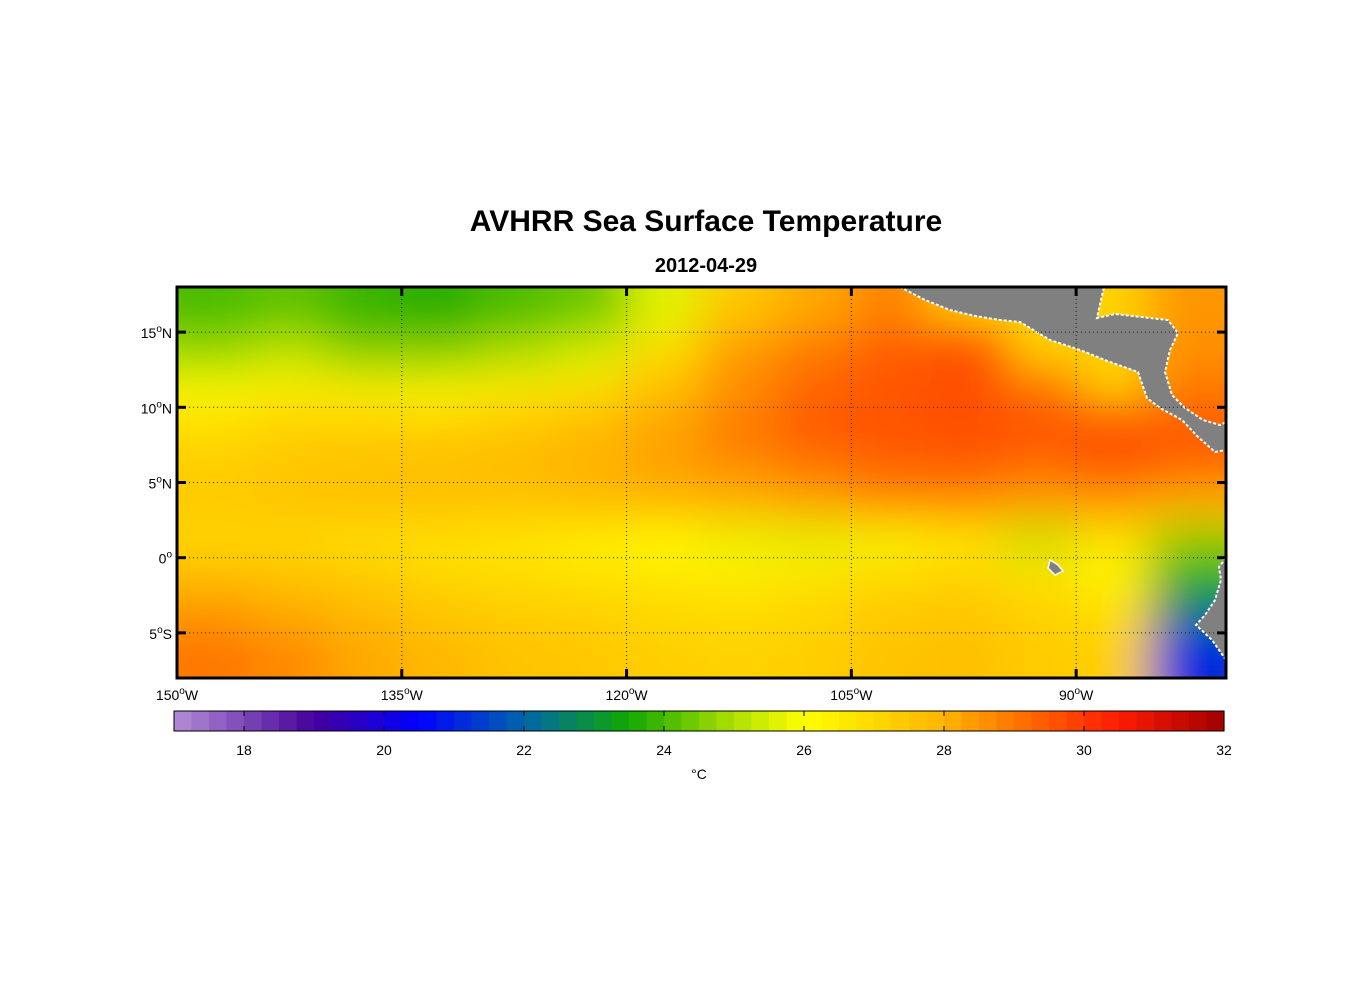 Image resolution: width=1356 pixels, height=1000 pixels. What do you see at coordinates (625, 694) in the screenshot?
I see `longitude-labels: 150oW 135oW 120oW 105oW 90oW` at bounding box center [625, 694].